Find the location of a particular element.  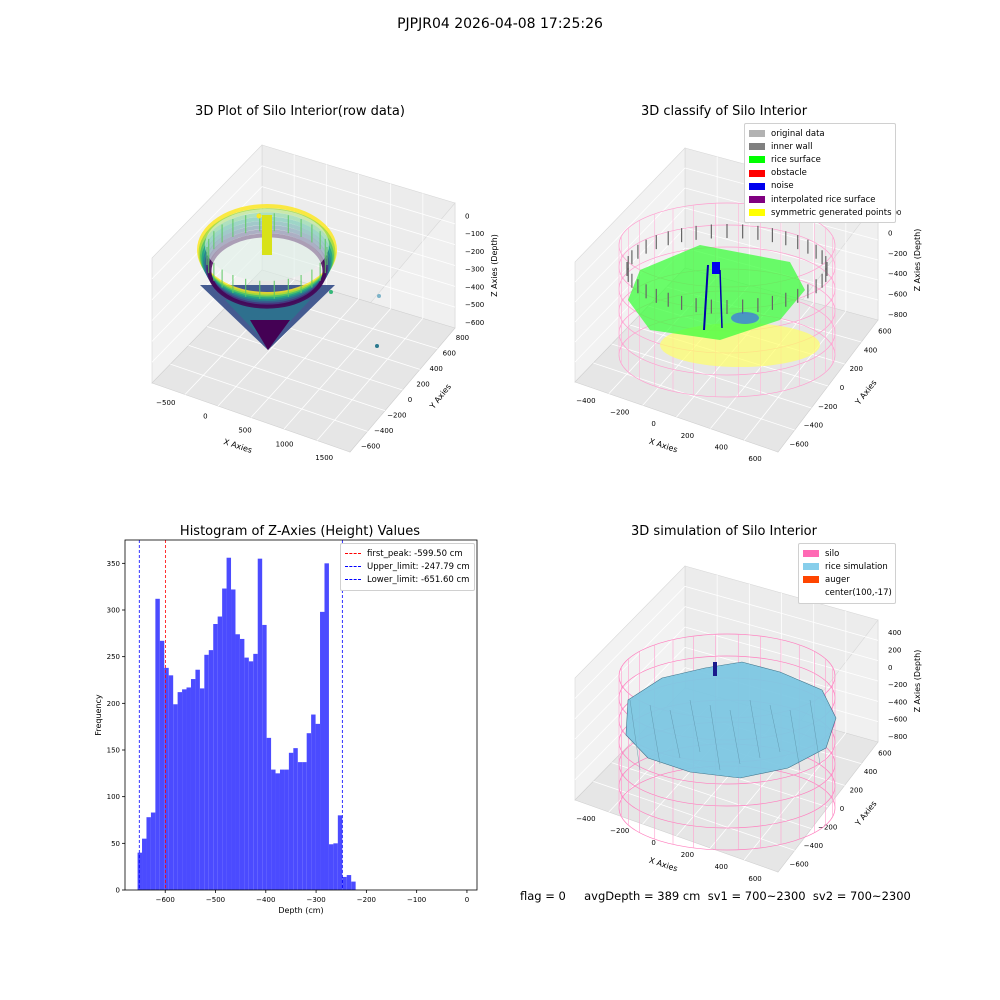

legend-entry: inner wall is located at coordinates (820, 146).